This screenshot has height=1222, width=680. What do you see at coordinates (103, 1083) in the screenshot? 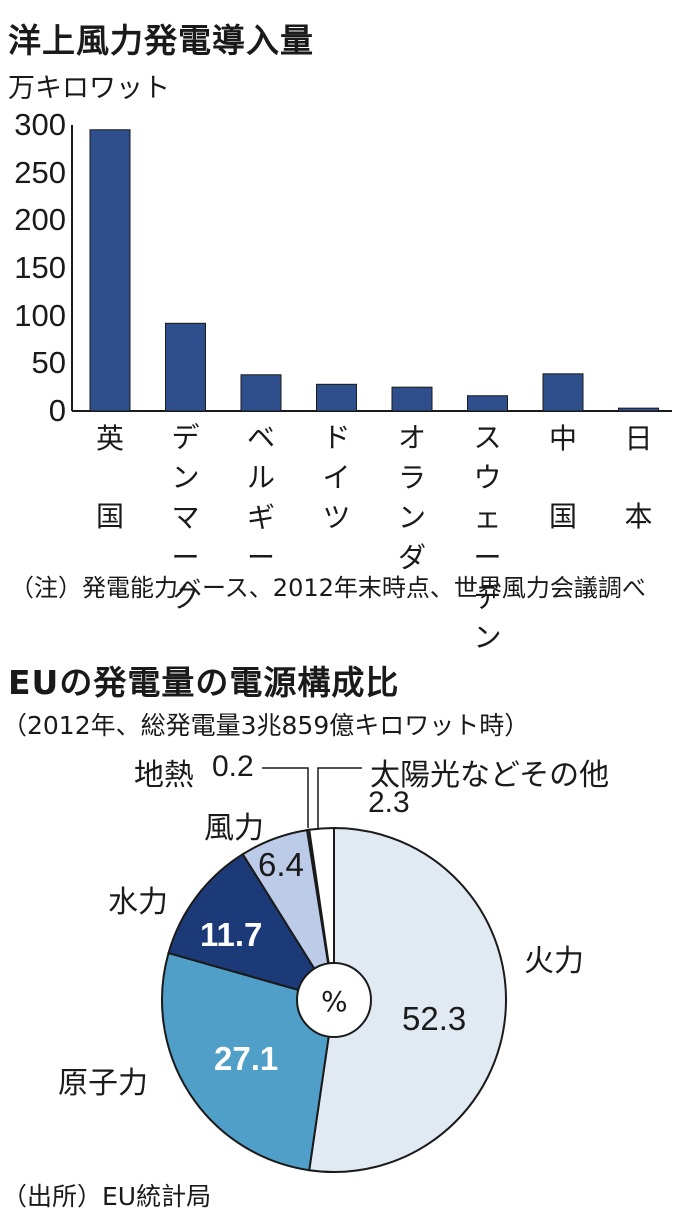
I see `nuclear-label: 原子力` at bounding box center [103, 1083].